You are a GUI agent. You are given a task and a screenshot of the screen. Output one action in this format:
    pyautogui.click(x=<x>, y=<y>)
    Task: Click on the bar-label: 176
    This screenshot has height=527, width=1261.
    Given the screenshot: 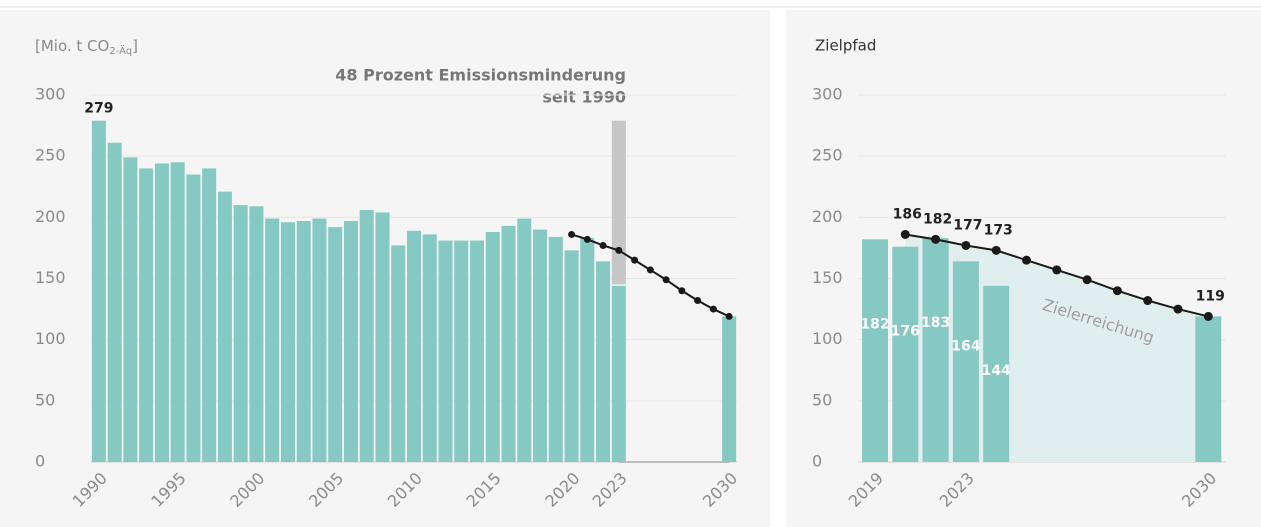 What is the action you would take?
    pyautogui.click(x=905, y=332)
    